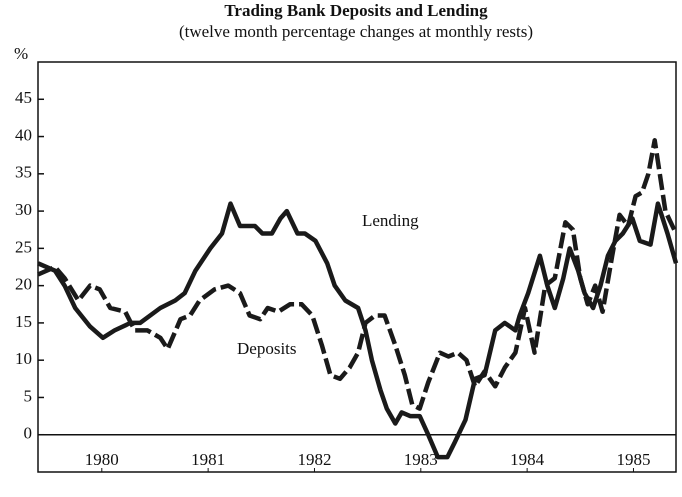  What do you see at coordinates (23, 321) in the screenshot?
I see `y-tick-label: 15` at bounding box center [23, 321].